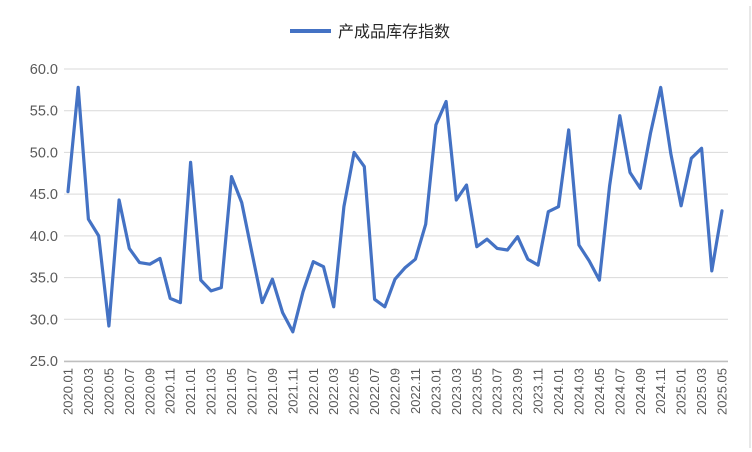 The width and height of the screenshot is (752, 452). What do you see at coordinates (44, 320) in the screenshot?
I see `y-tick-label: 30.0` at bounding box center [44, 320].